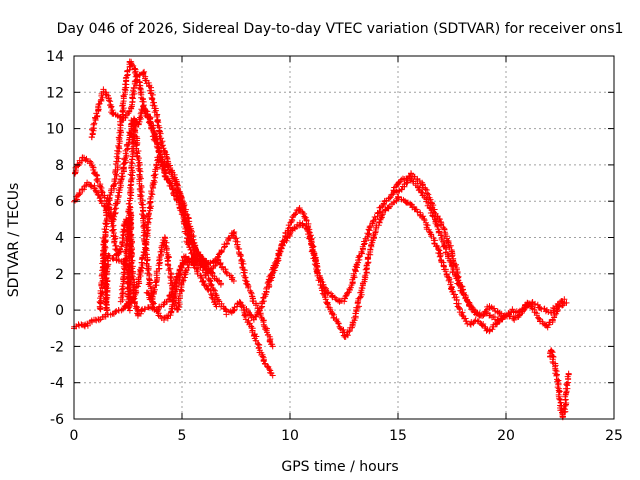 The height and width of the screenshot is (480, 640). I want to click on y-tick-label: 8, so click(59, 166).